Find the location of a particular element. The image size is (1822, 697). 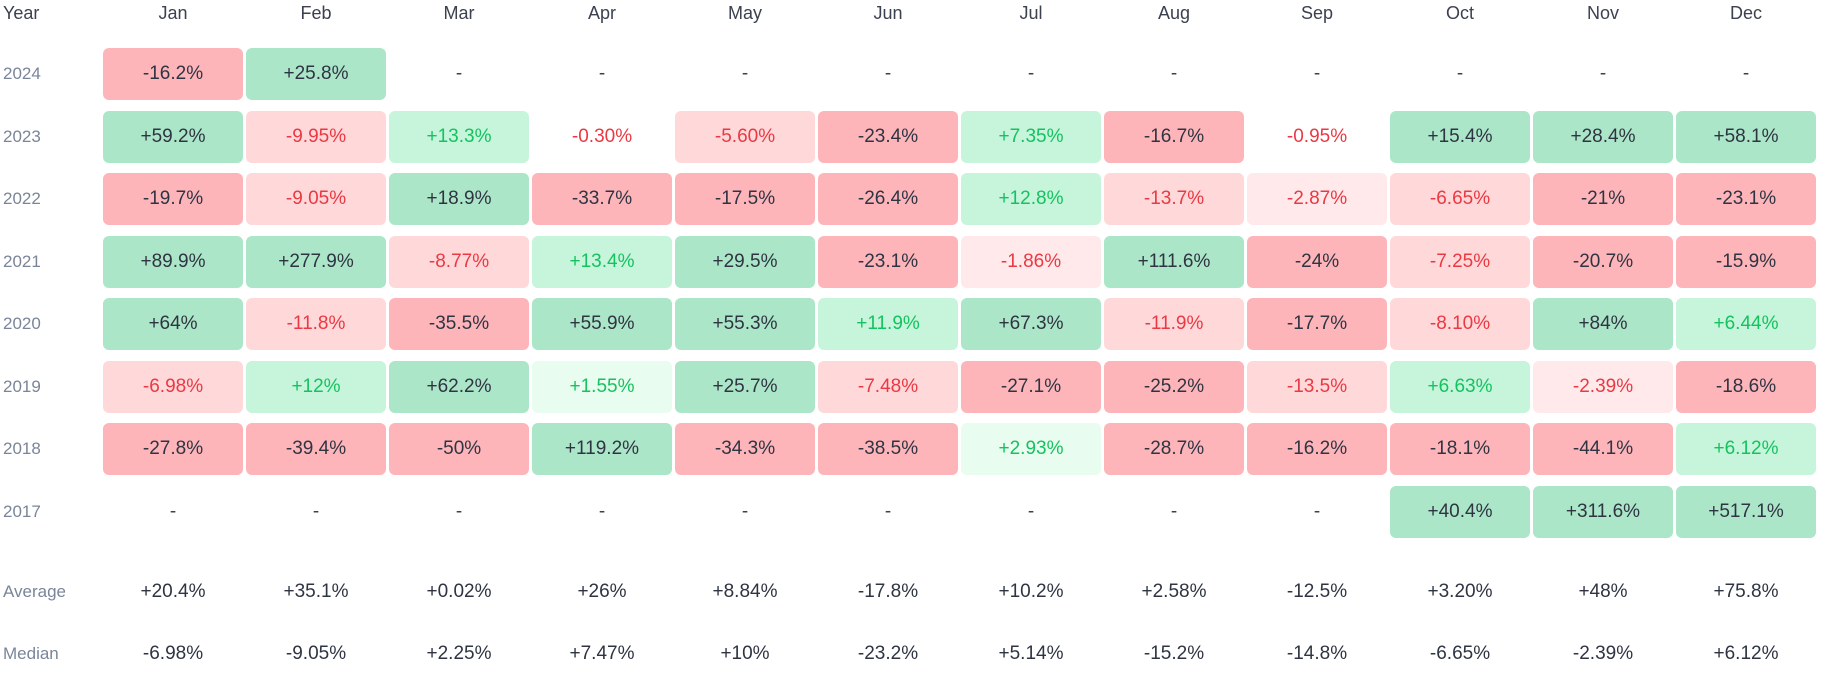

return-cell-2018-oct: -18.1% is located at coordinates (1460, 449).